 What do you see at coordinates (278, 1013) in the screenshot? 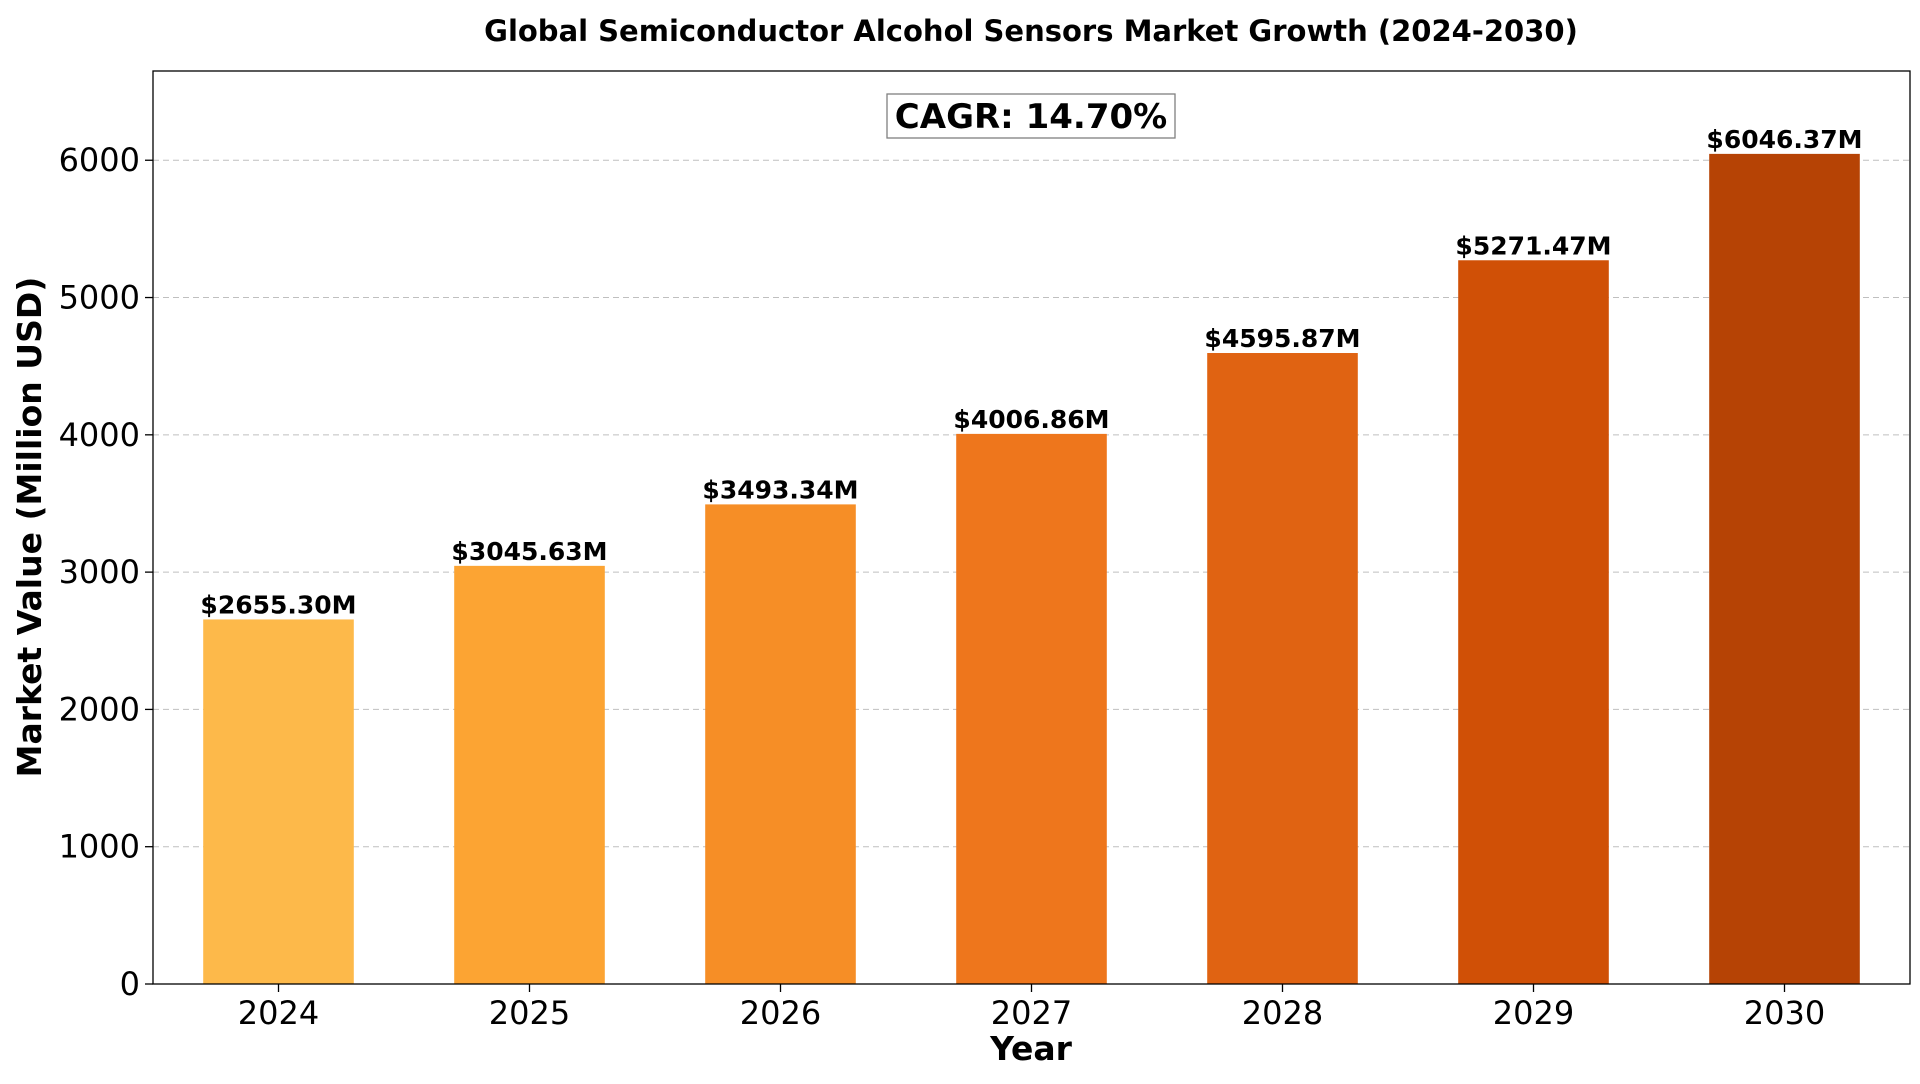
I see `x-tick-label: 2024` at bounding box center [278, 1013].